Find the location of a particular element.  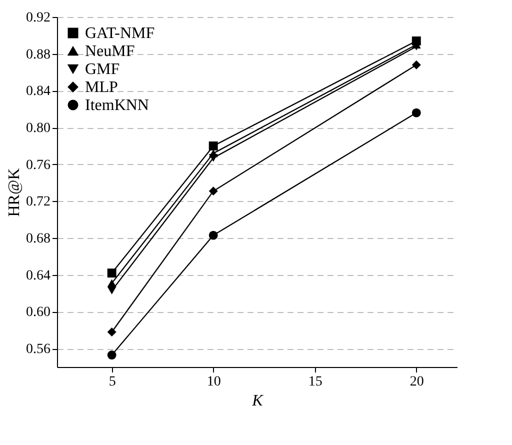

y-tick-label: 0.72 is located at coordinates (38, 202).